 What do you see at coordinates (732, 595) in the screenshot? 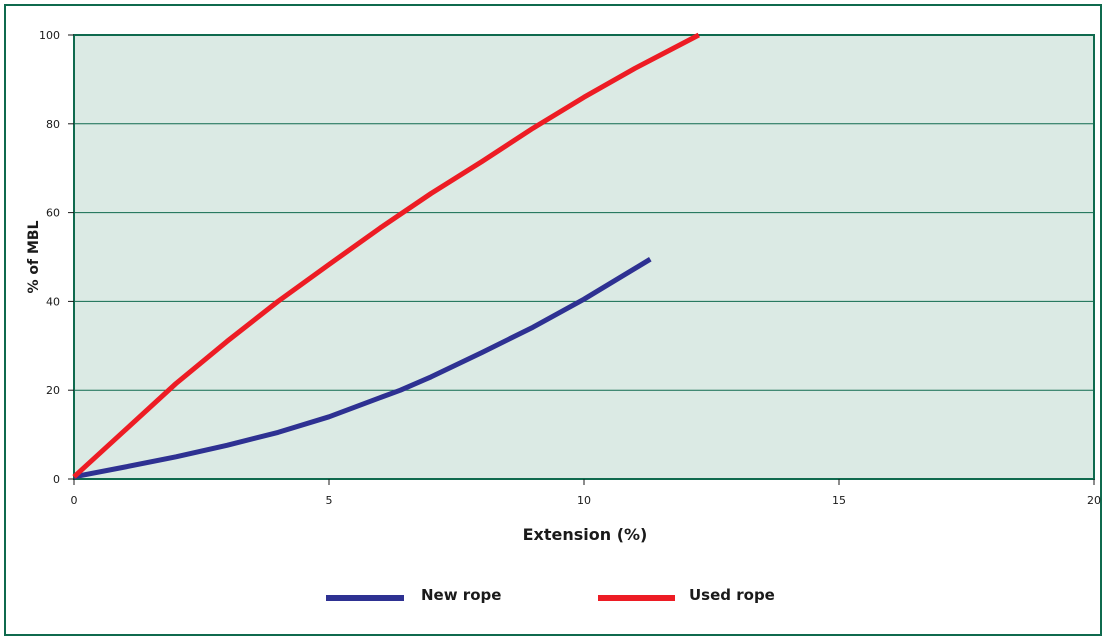
I see `legend-label-used-rope: Used rope` at bounding box center [732, 595].